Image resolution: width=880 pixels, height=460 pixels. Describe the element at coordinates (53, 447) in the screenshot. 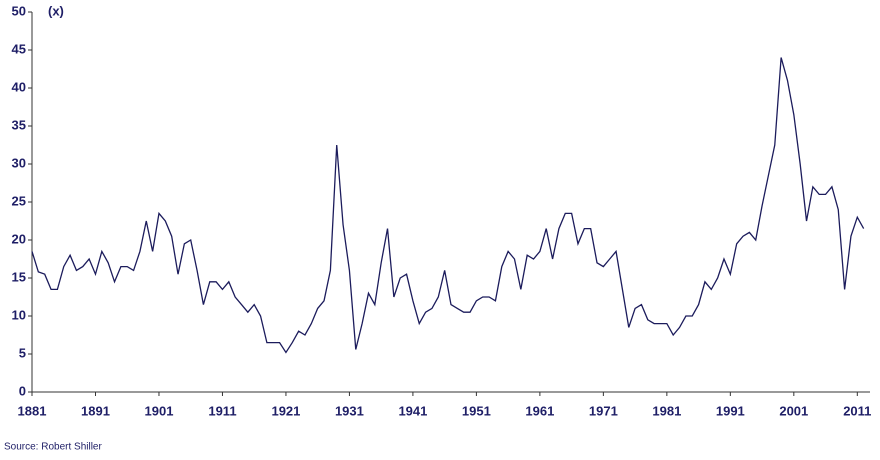

I see `source: Source: Robert Shiller` at that location.